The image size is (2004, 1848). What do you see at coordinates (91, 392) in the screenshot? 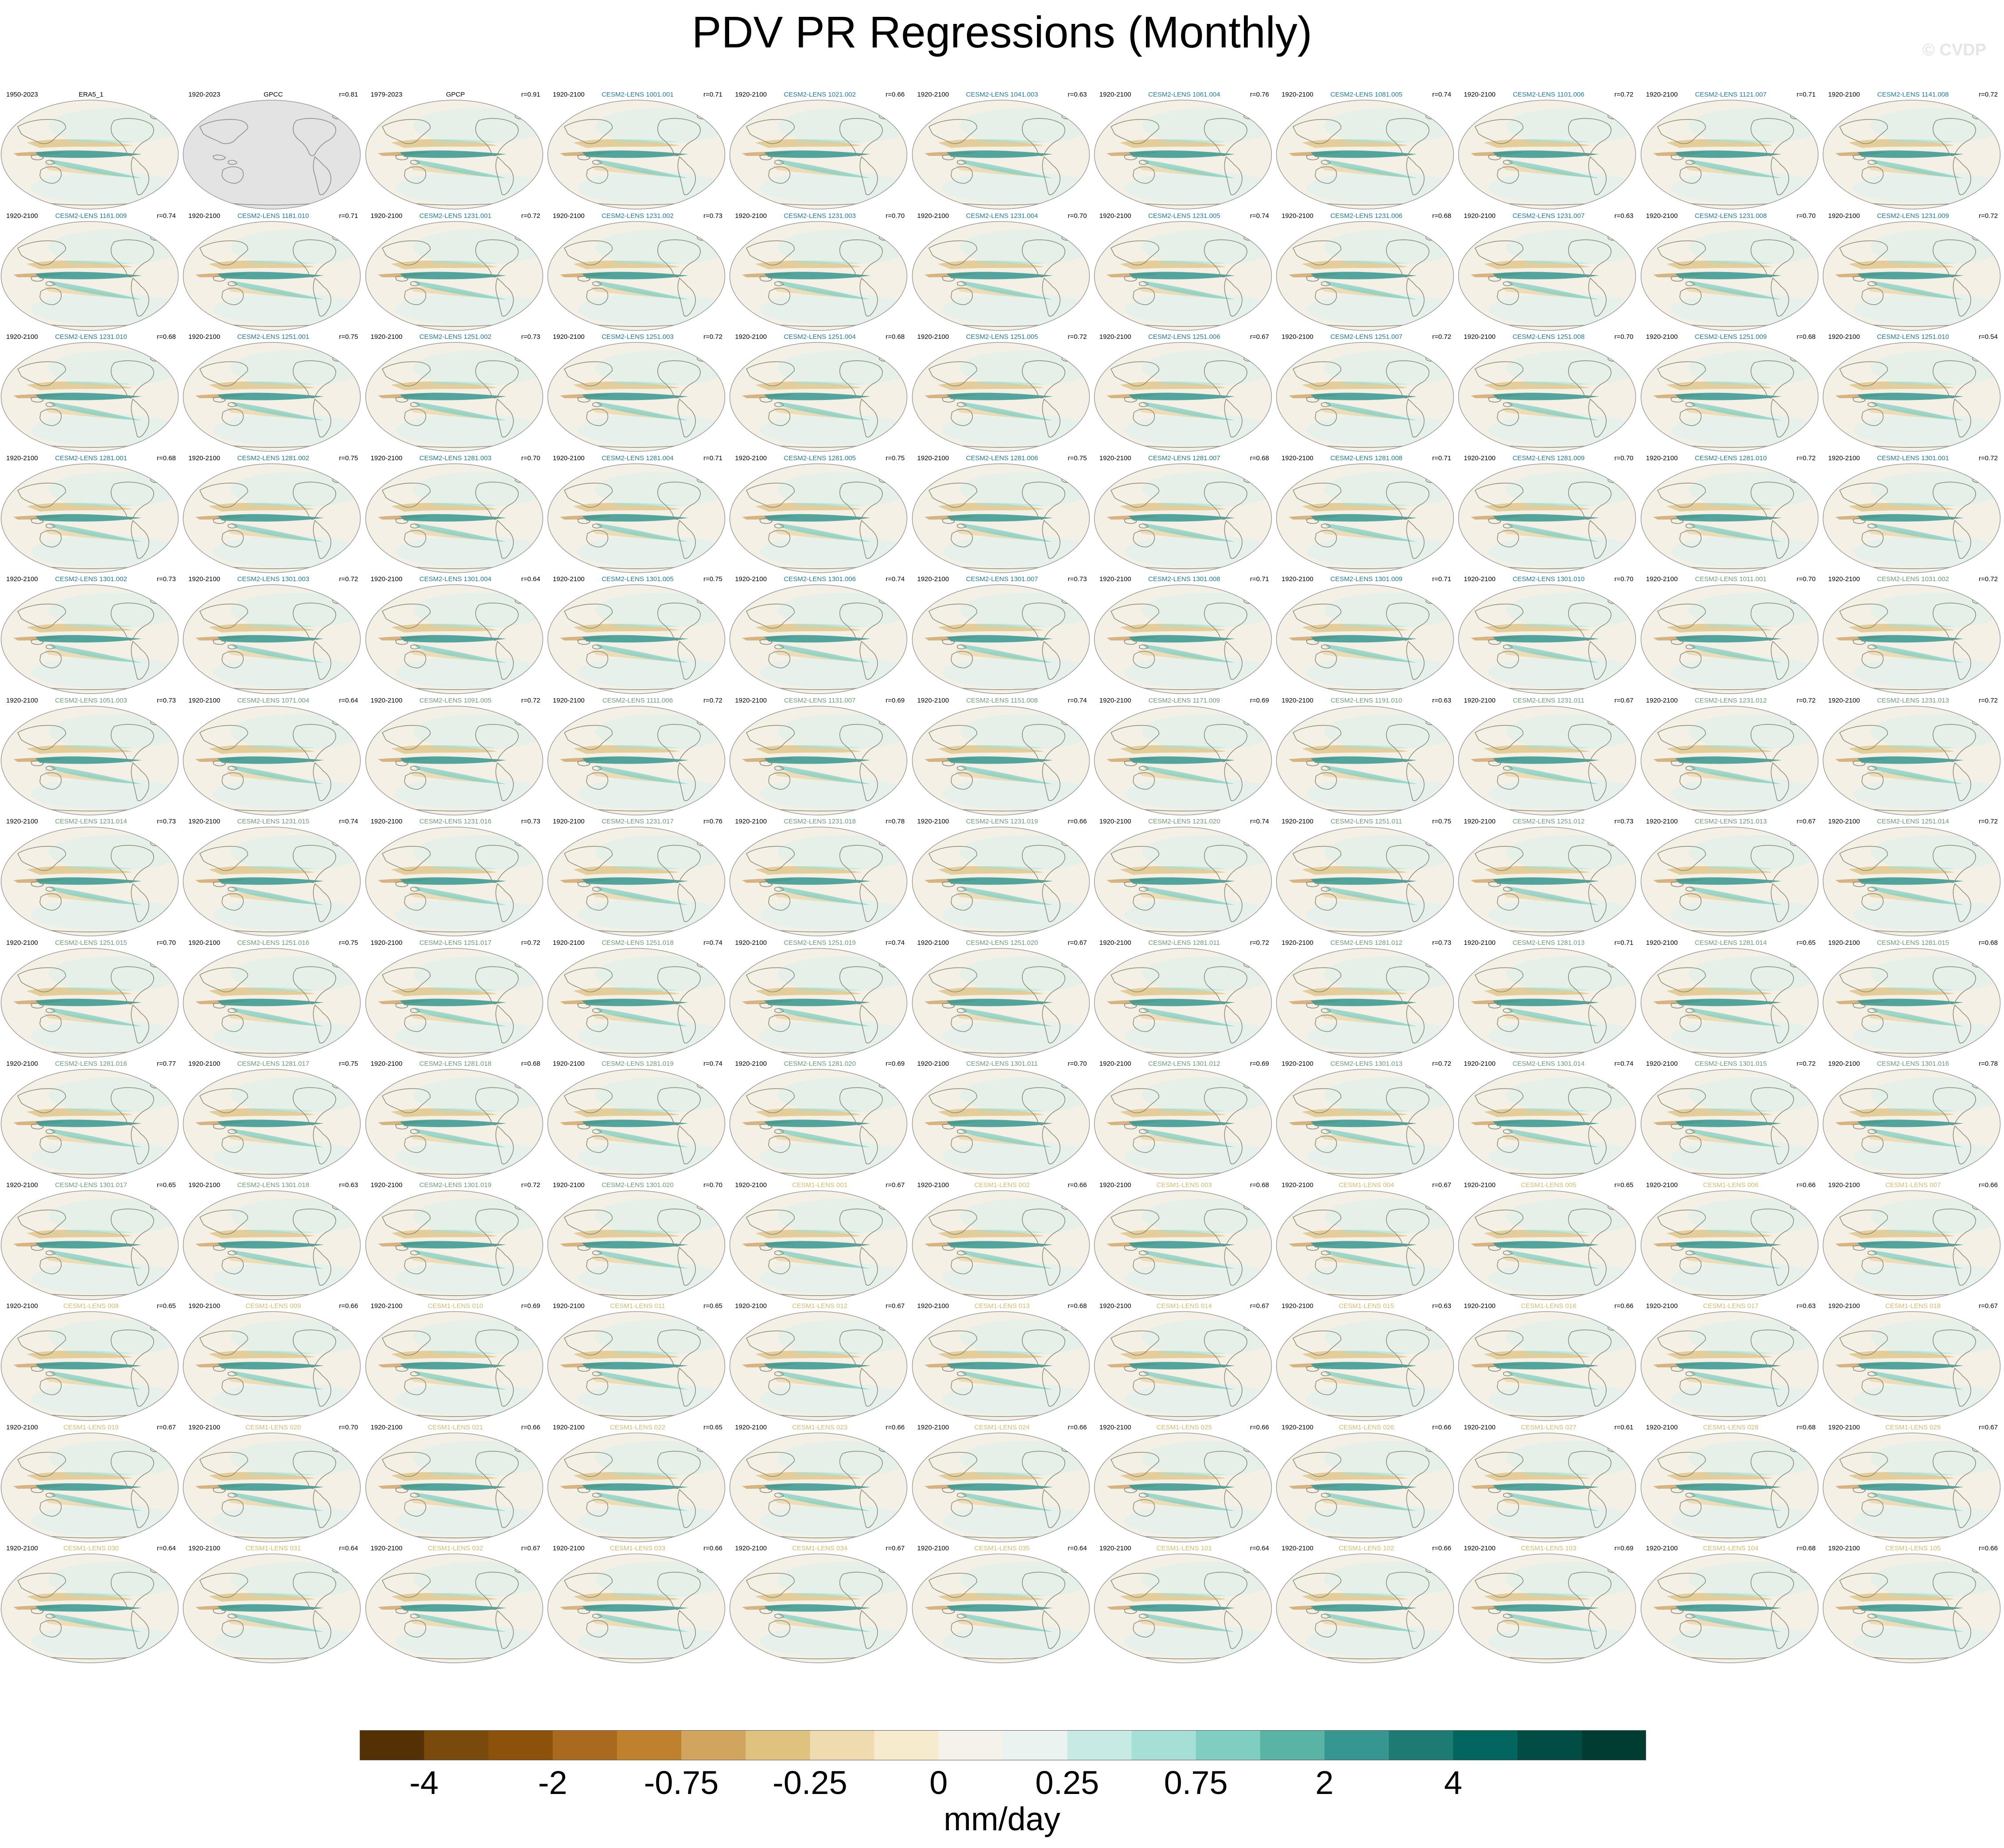
I see `map-panel: CESM2-LENS 1231.010 1920-2100 r=0.68` at bounding box center [91, 392].